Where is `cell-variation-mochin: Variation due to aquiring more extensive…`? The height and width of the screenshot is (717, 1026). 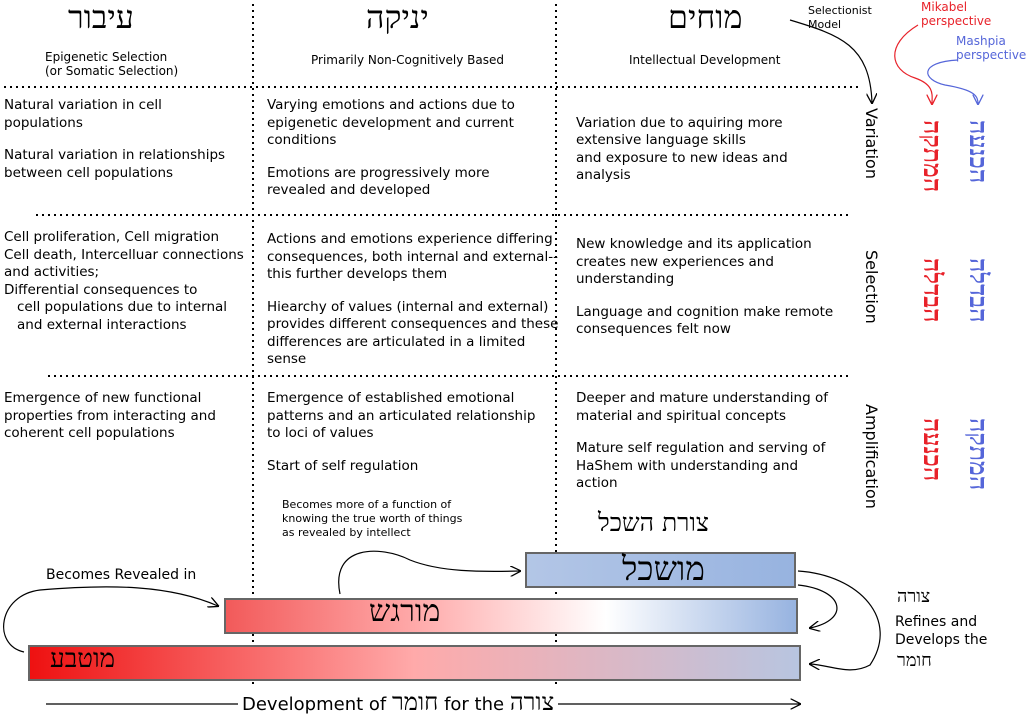 cell-variation-mochin: Variation due to aquiring more extensive… is located at coordinates (682, 149).